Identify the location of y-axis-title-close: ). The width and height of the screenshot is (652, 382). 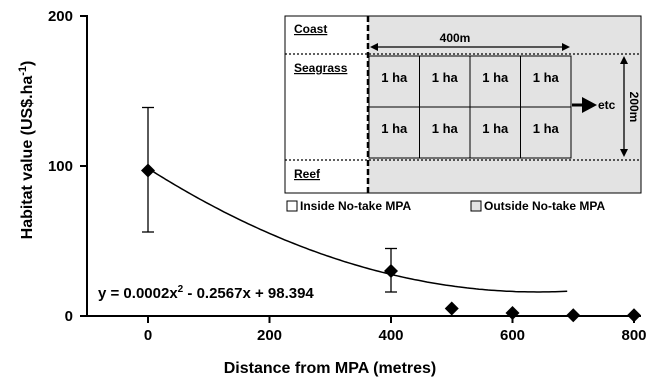
(27, 63).